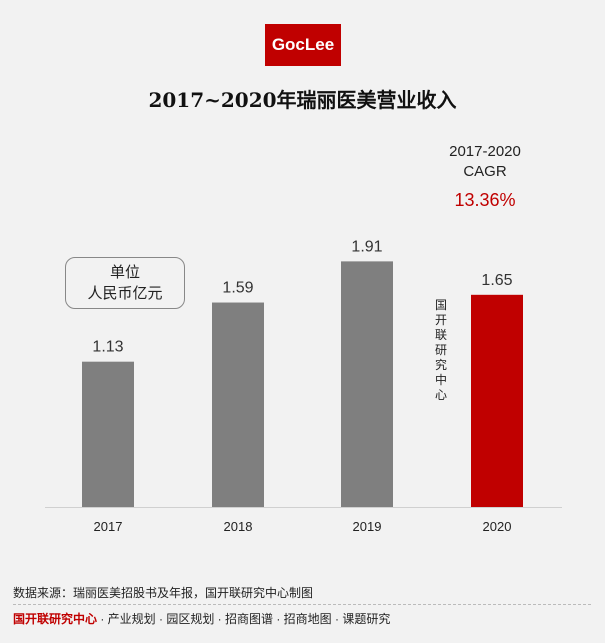 This screenshot has width=605, height=643. I want to click on footer-items: · 产业规划 · 园区规划 · 招商图谱 · 招商地图 · 课题研究, so click(244, 619).